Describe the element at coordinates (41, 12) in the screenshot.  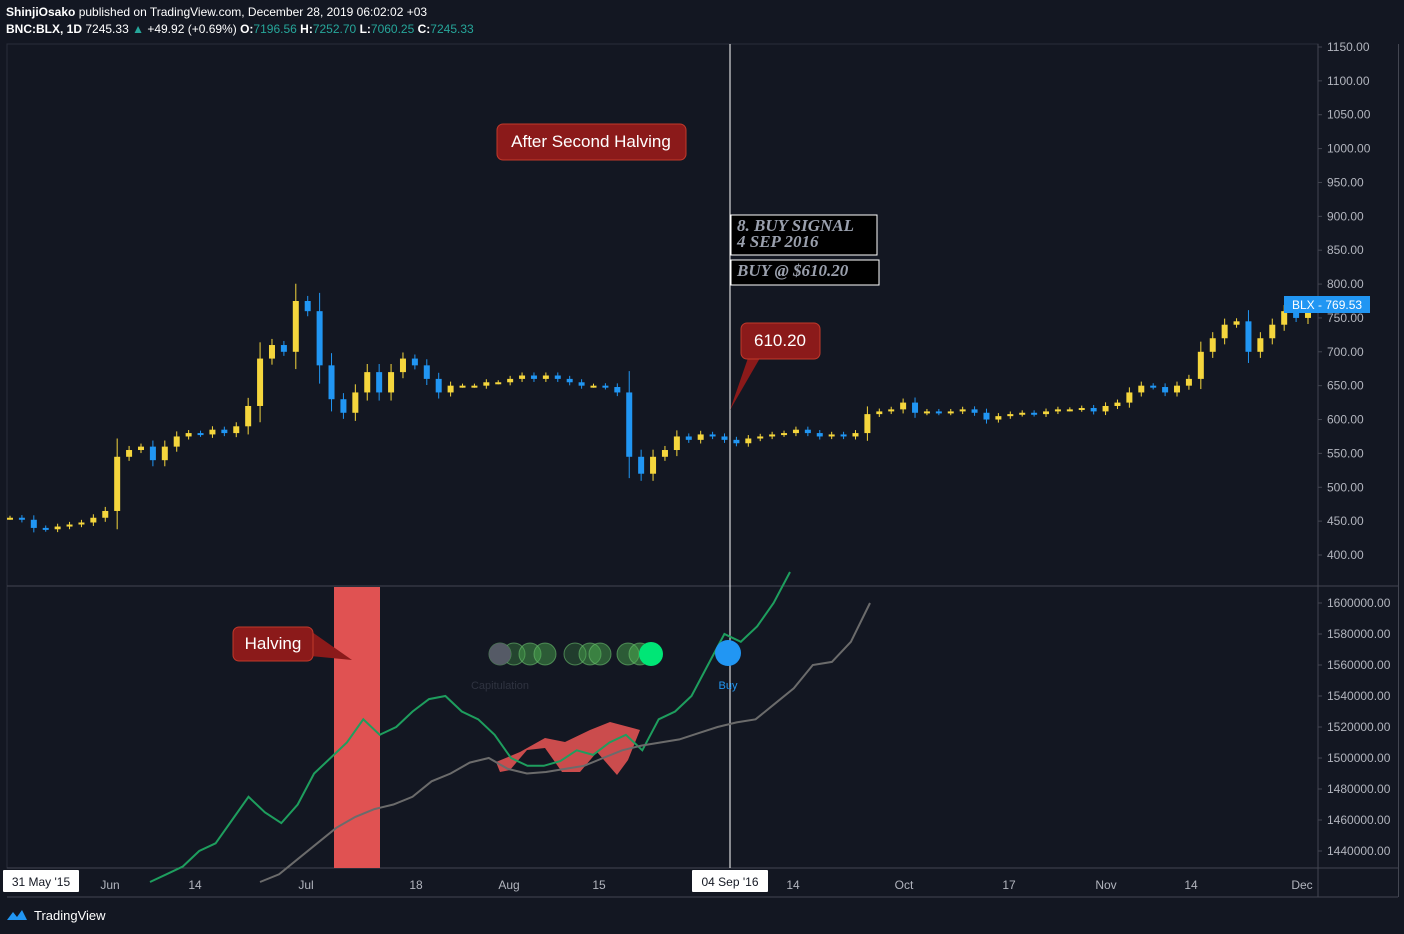
I see `author-name: ShinjiOsako` at that location.